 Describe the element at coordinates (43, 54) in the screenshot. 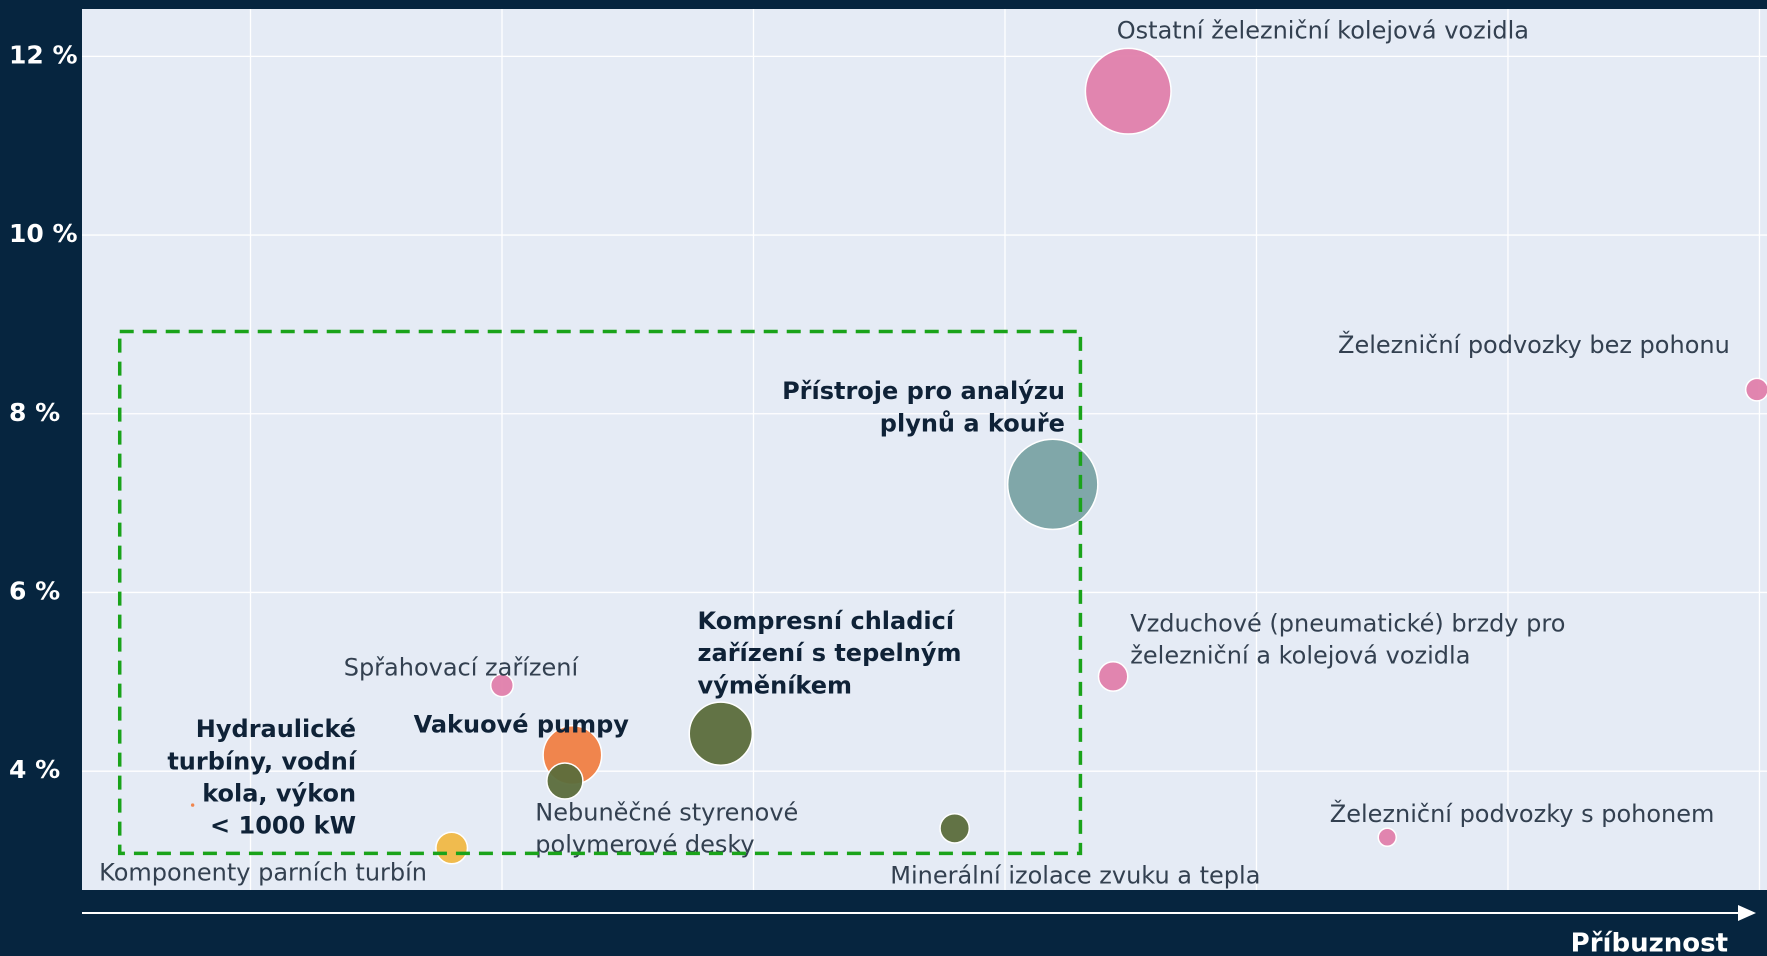

I see `y-tick-label: 12 %` at that location.